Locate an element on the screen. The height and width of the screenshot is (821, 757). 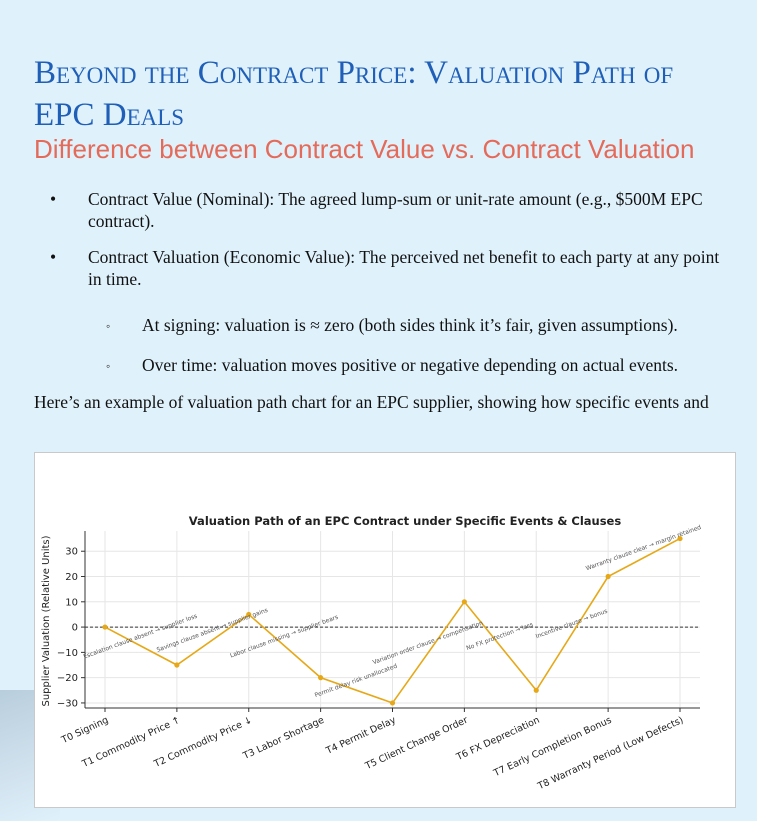
chart-y-axis-label: Supplier Valuation (Relative Units) is located at coordinates (46, 620).